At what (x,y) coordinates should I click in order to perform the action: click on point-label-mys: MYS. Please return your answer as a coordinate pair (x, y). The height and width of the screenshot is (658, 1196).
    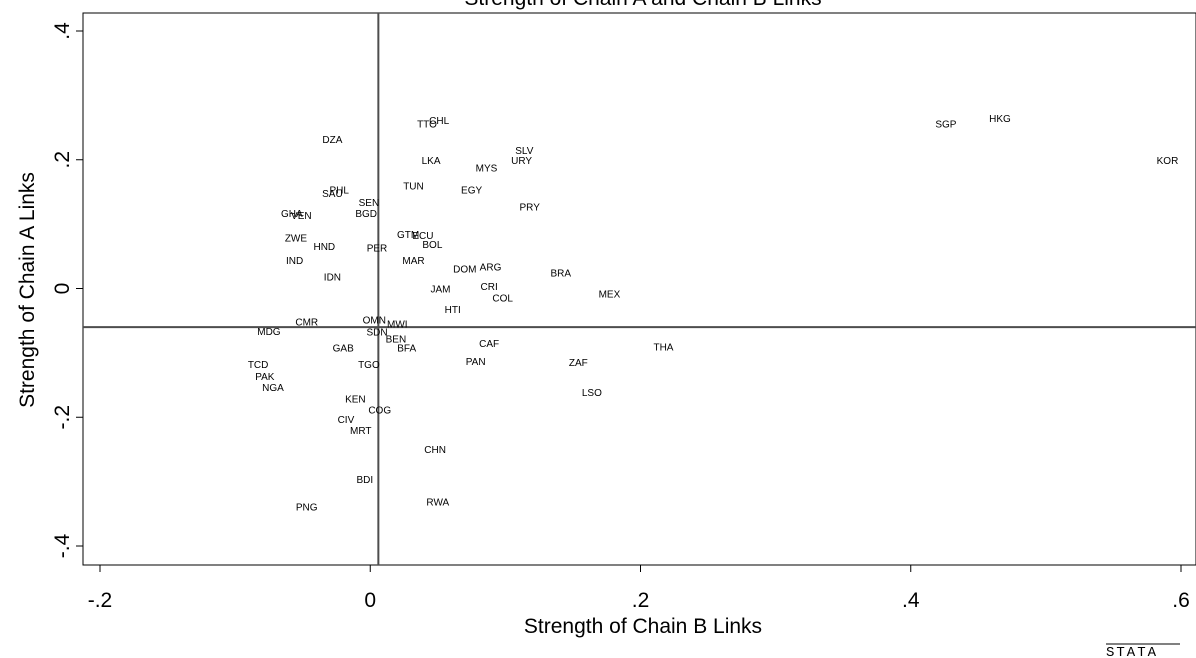
    Looking at the image, I should click on (487, 168).